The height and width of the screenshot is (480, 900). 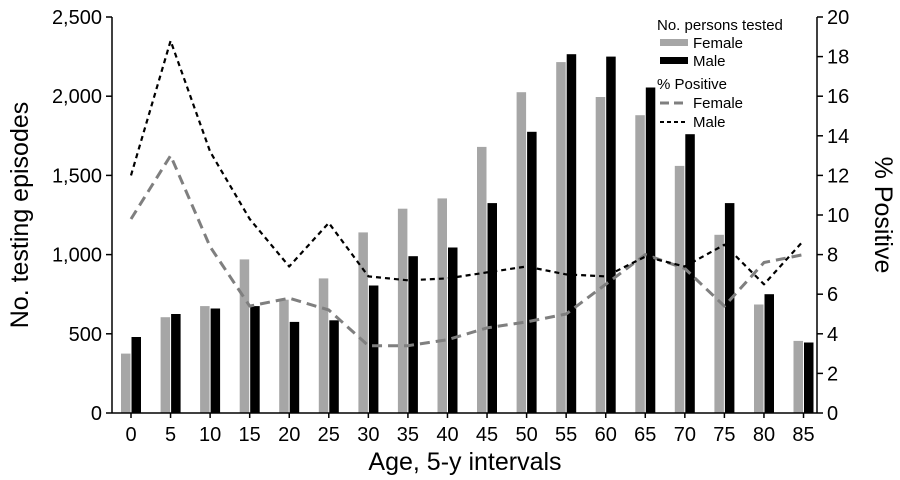 What do you see at coordinates (832, 374) in the screenshot?
I see `right-tick-label: 2` at bounding box center [832, 374].